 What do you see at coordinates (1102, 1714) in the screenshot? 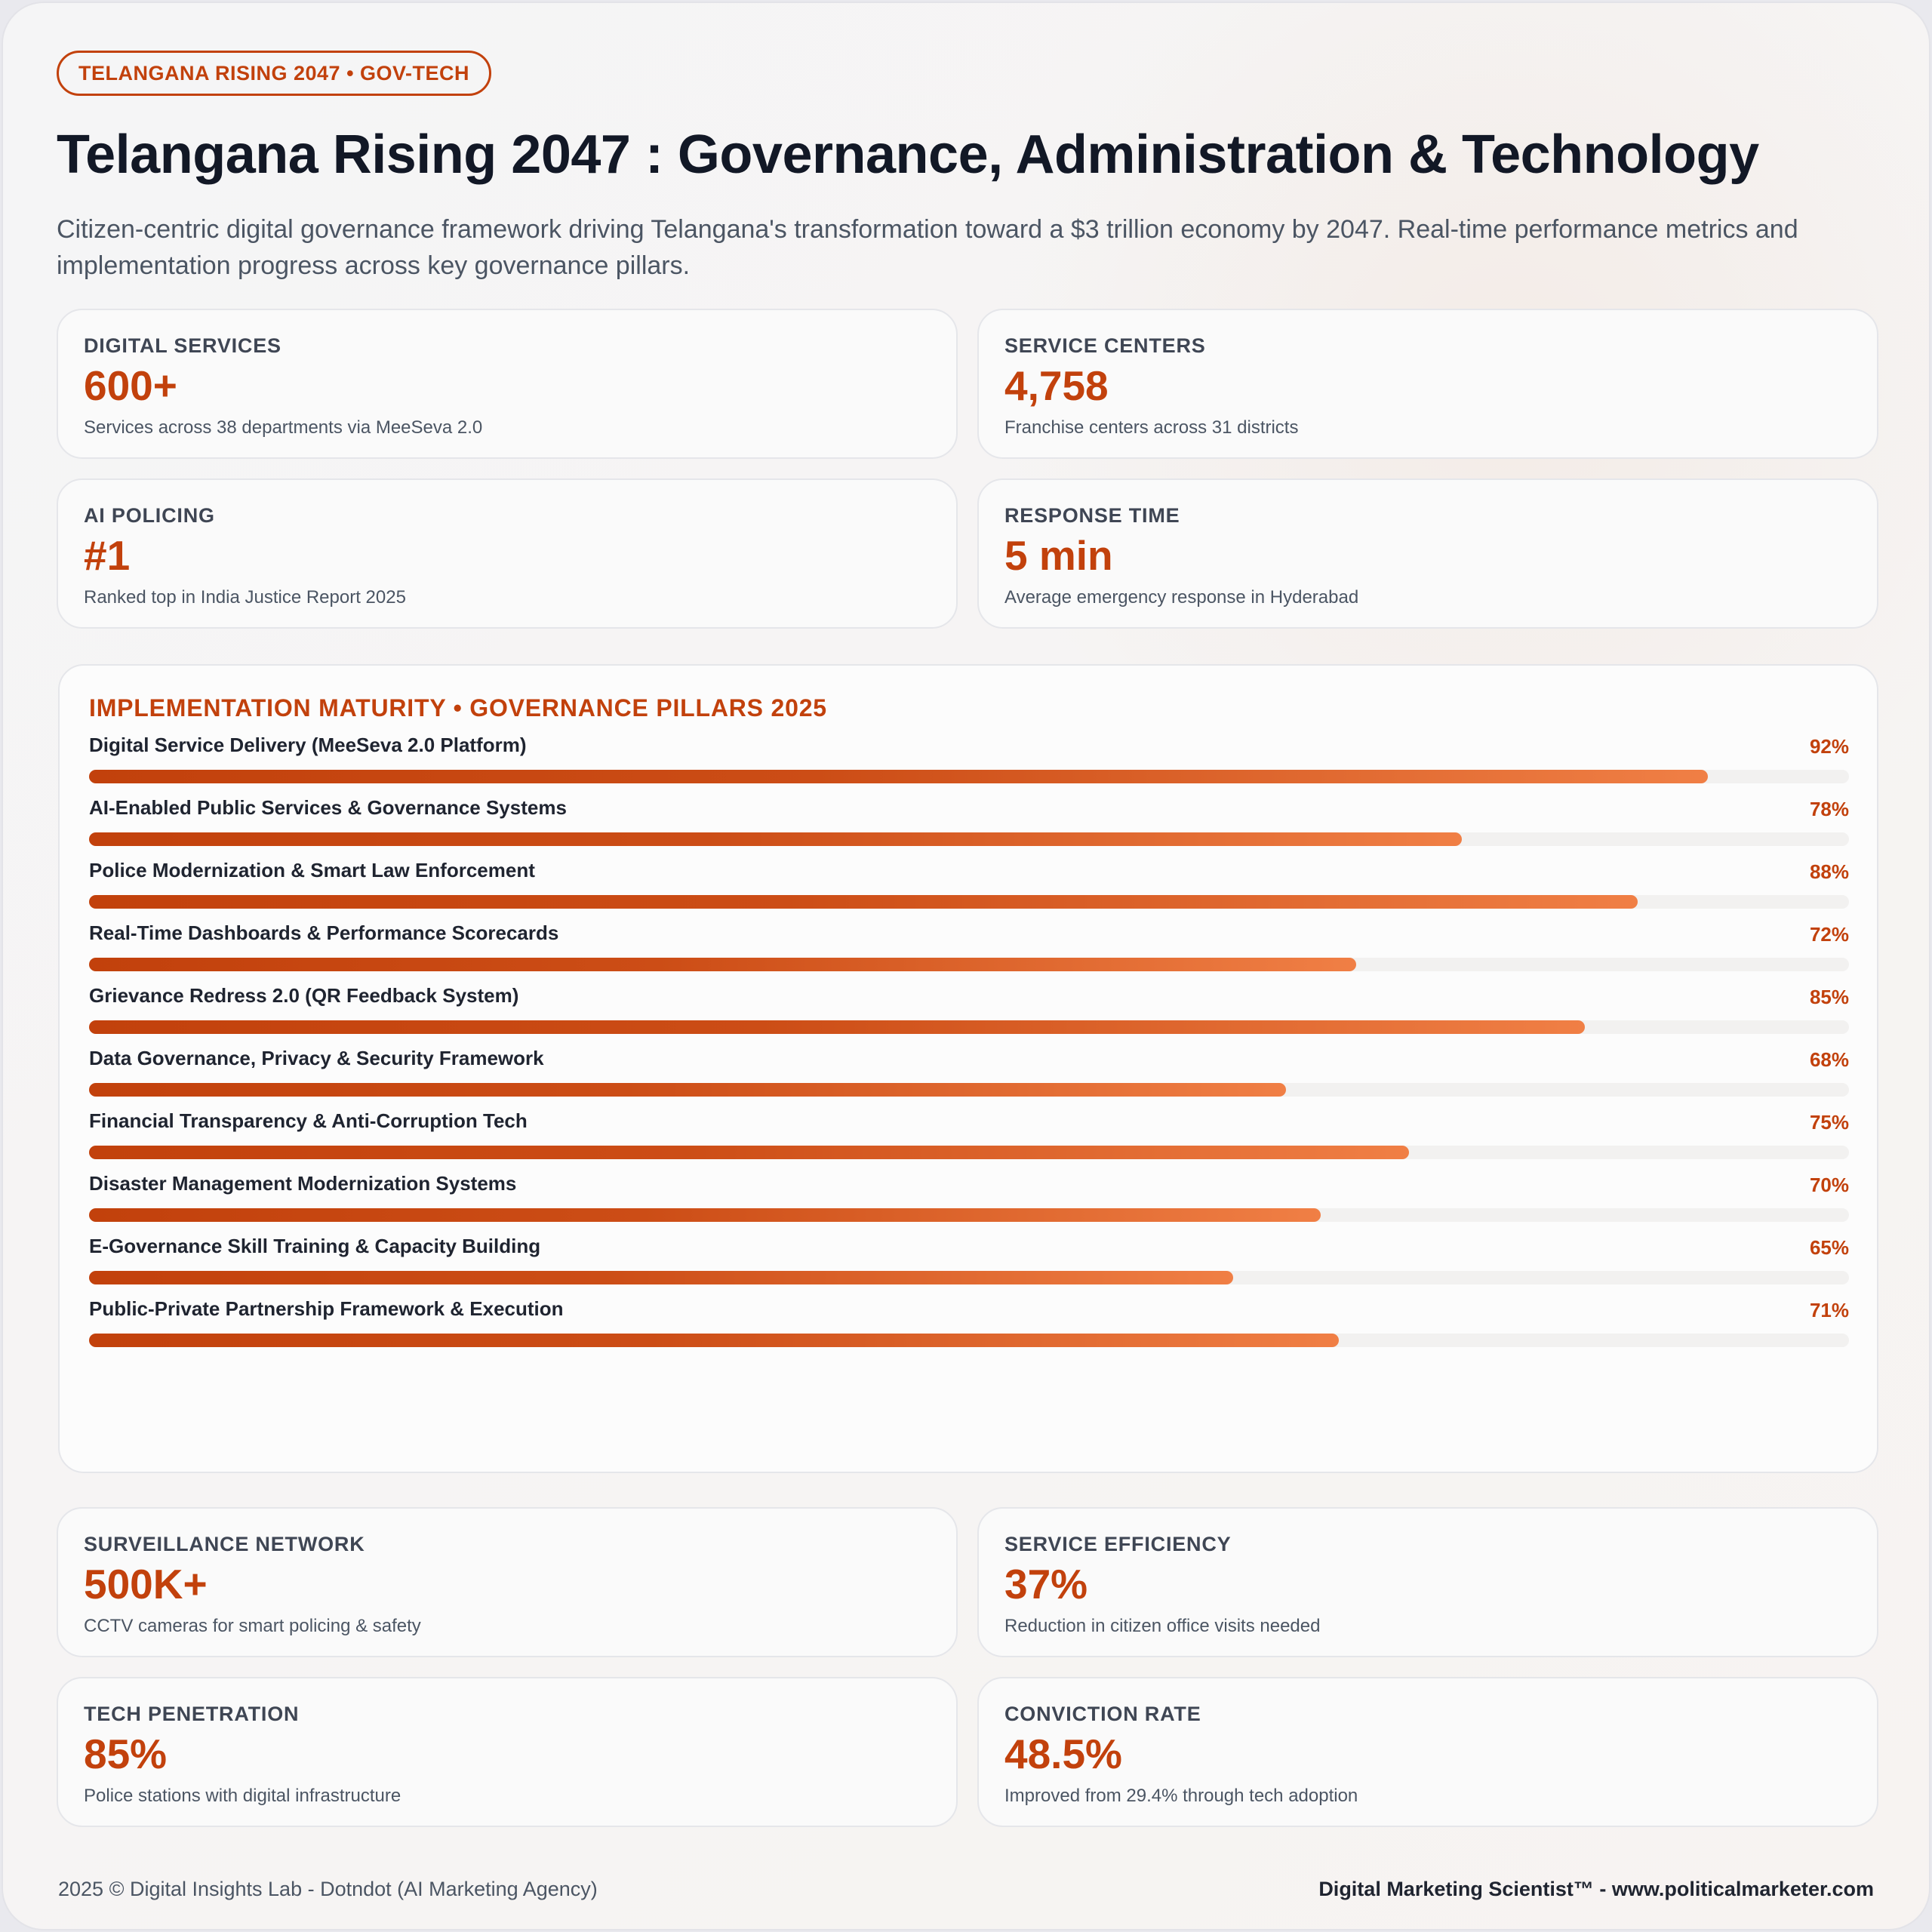
I see `stat-label: CONVICTION RATE` at bounding box center [1102, 1714].